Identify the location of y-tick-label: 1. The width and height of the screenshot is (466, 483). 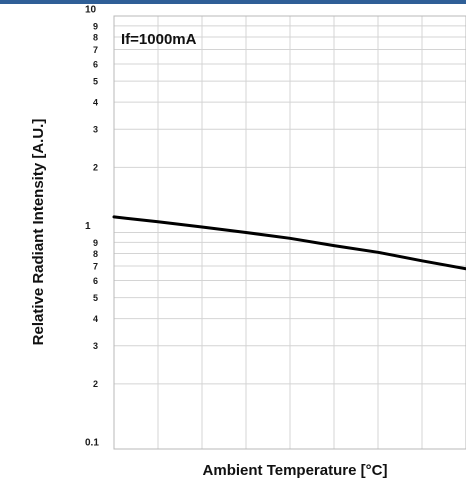
(88, 226).